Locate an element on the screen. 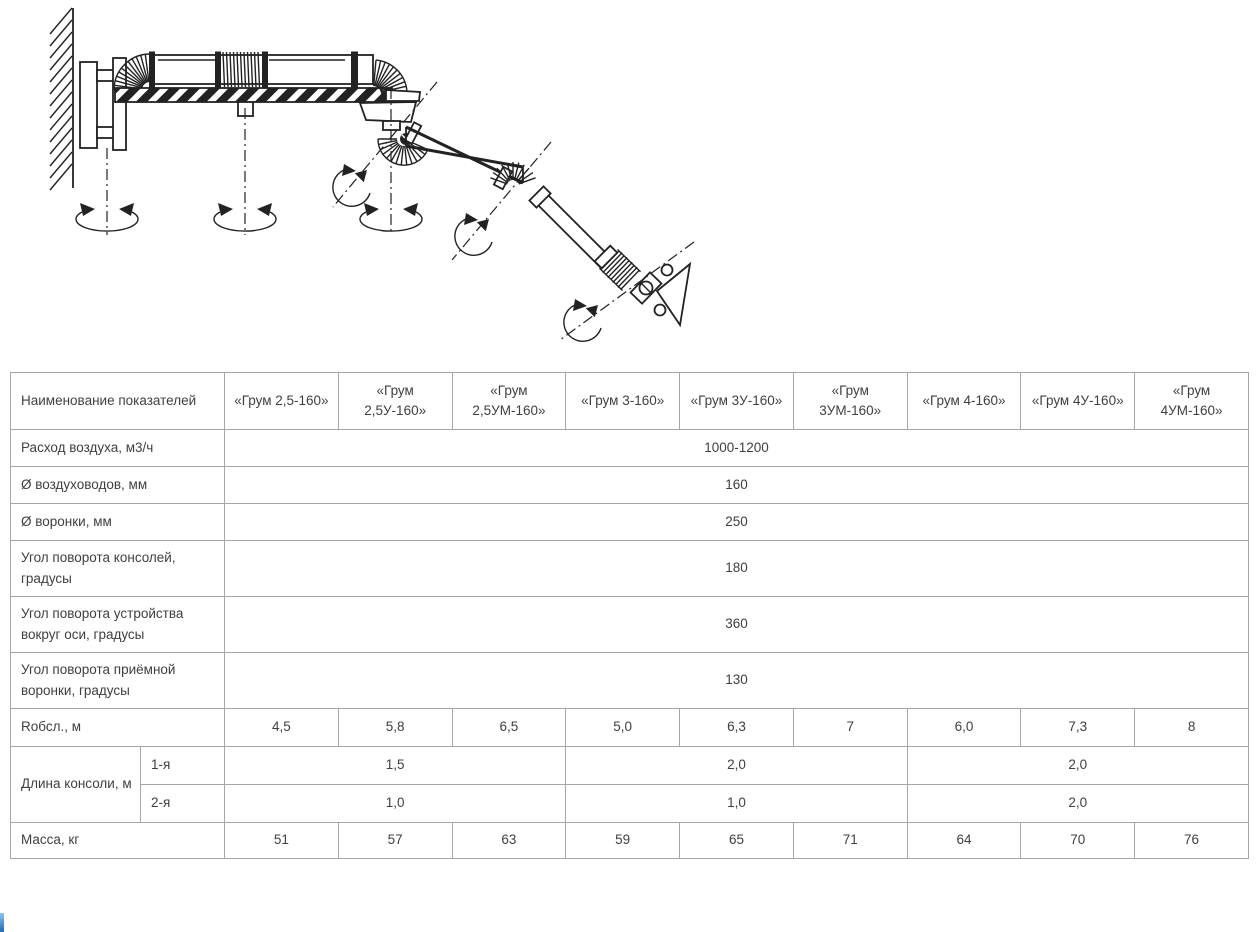 The width and height of the screenshot is (1258, 932). value-cell: 59 is located at coordinates (623, 840).